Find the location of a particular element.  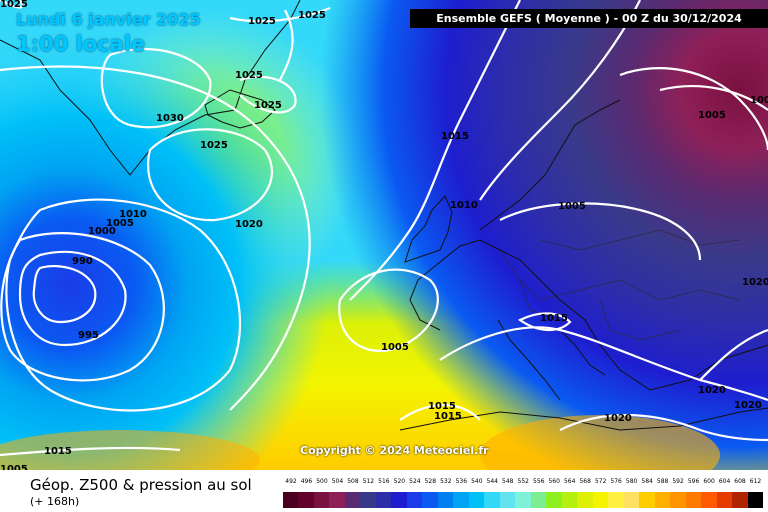

legend-label: 548 is located at coordinates (508, 481).